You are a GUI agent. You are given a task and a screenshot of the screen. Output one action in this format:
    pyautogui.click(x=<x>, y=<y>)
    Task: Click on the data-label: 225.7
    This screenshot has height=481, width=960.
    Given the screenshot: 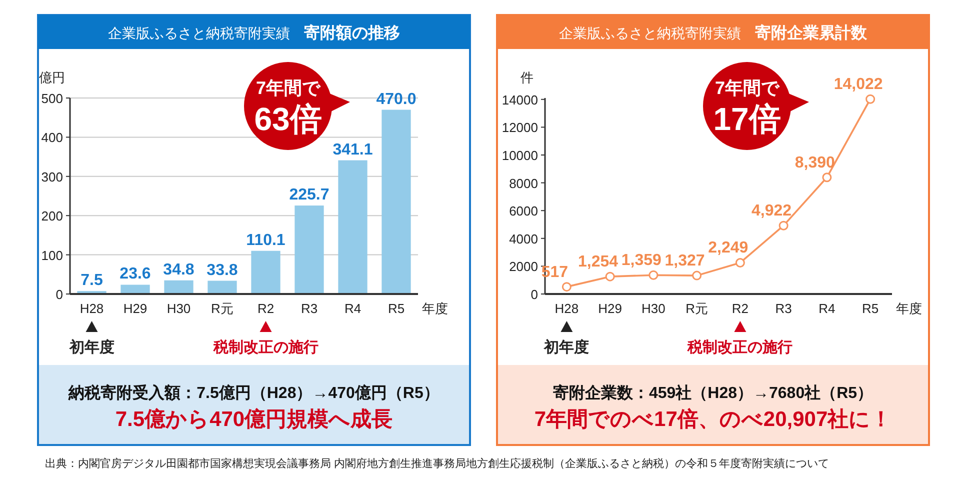 What is the action you would take?
    pyautogui.click(x=309, y=195)
    